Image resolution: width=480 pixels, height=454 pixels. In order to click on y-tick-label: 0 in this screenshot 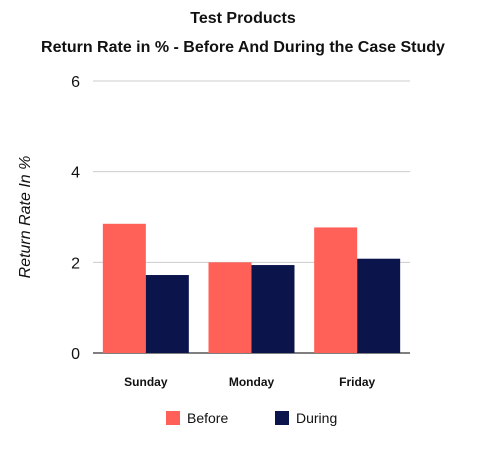, I will do `click(75, 354)`.